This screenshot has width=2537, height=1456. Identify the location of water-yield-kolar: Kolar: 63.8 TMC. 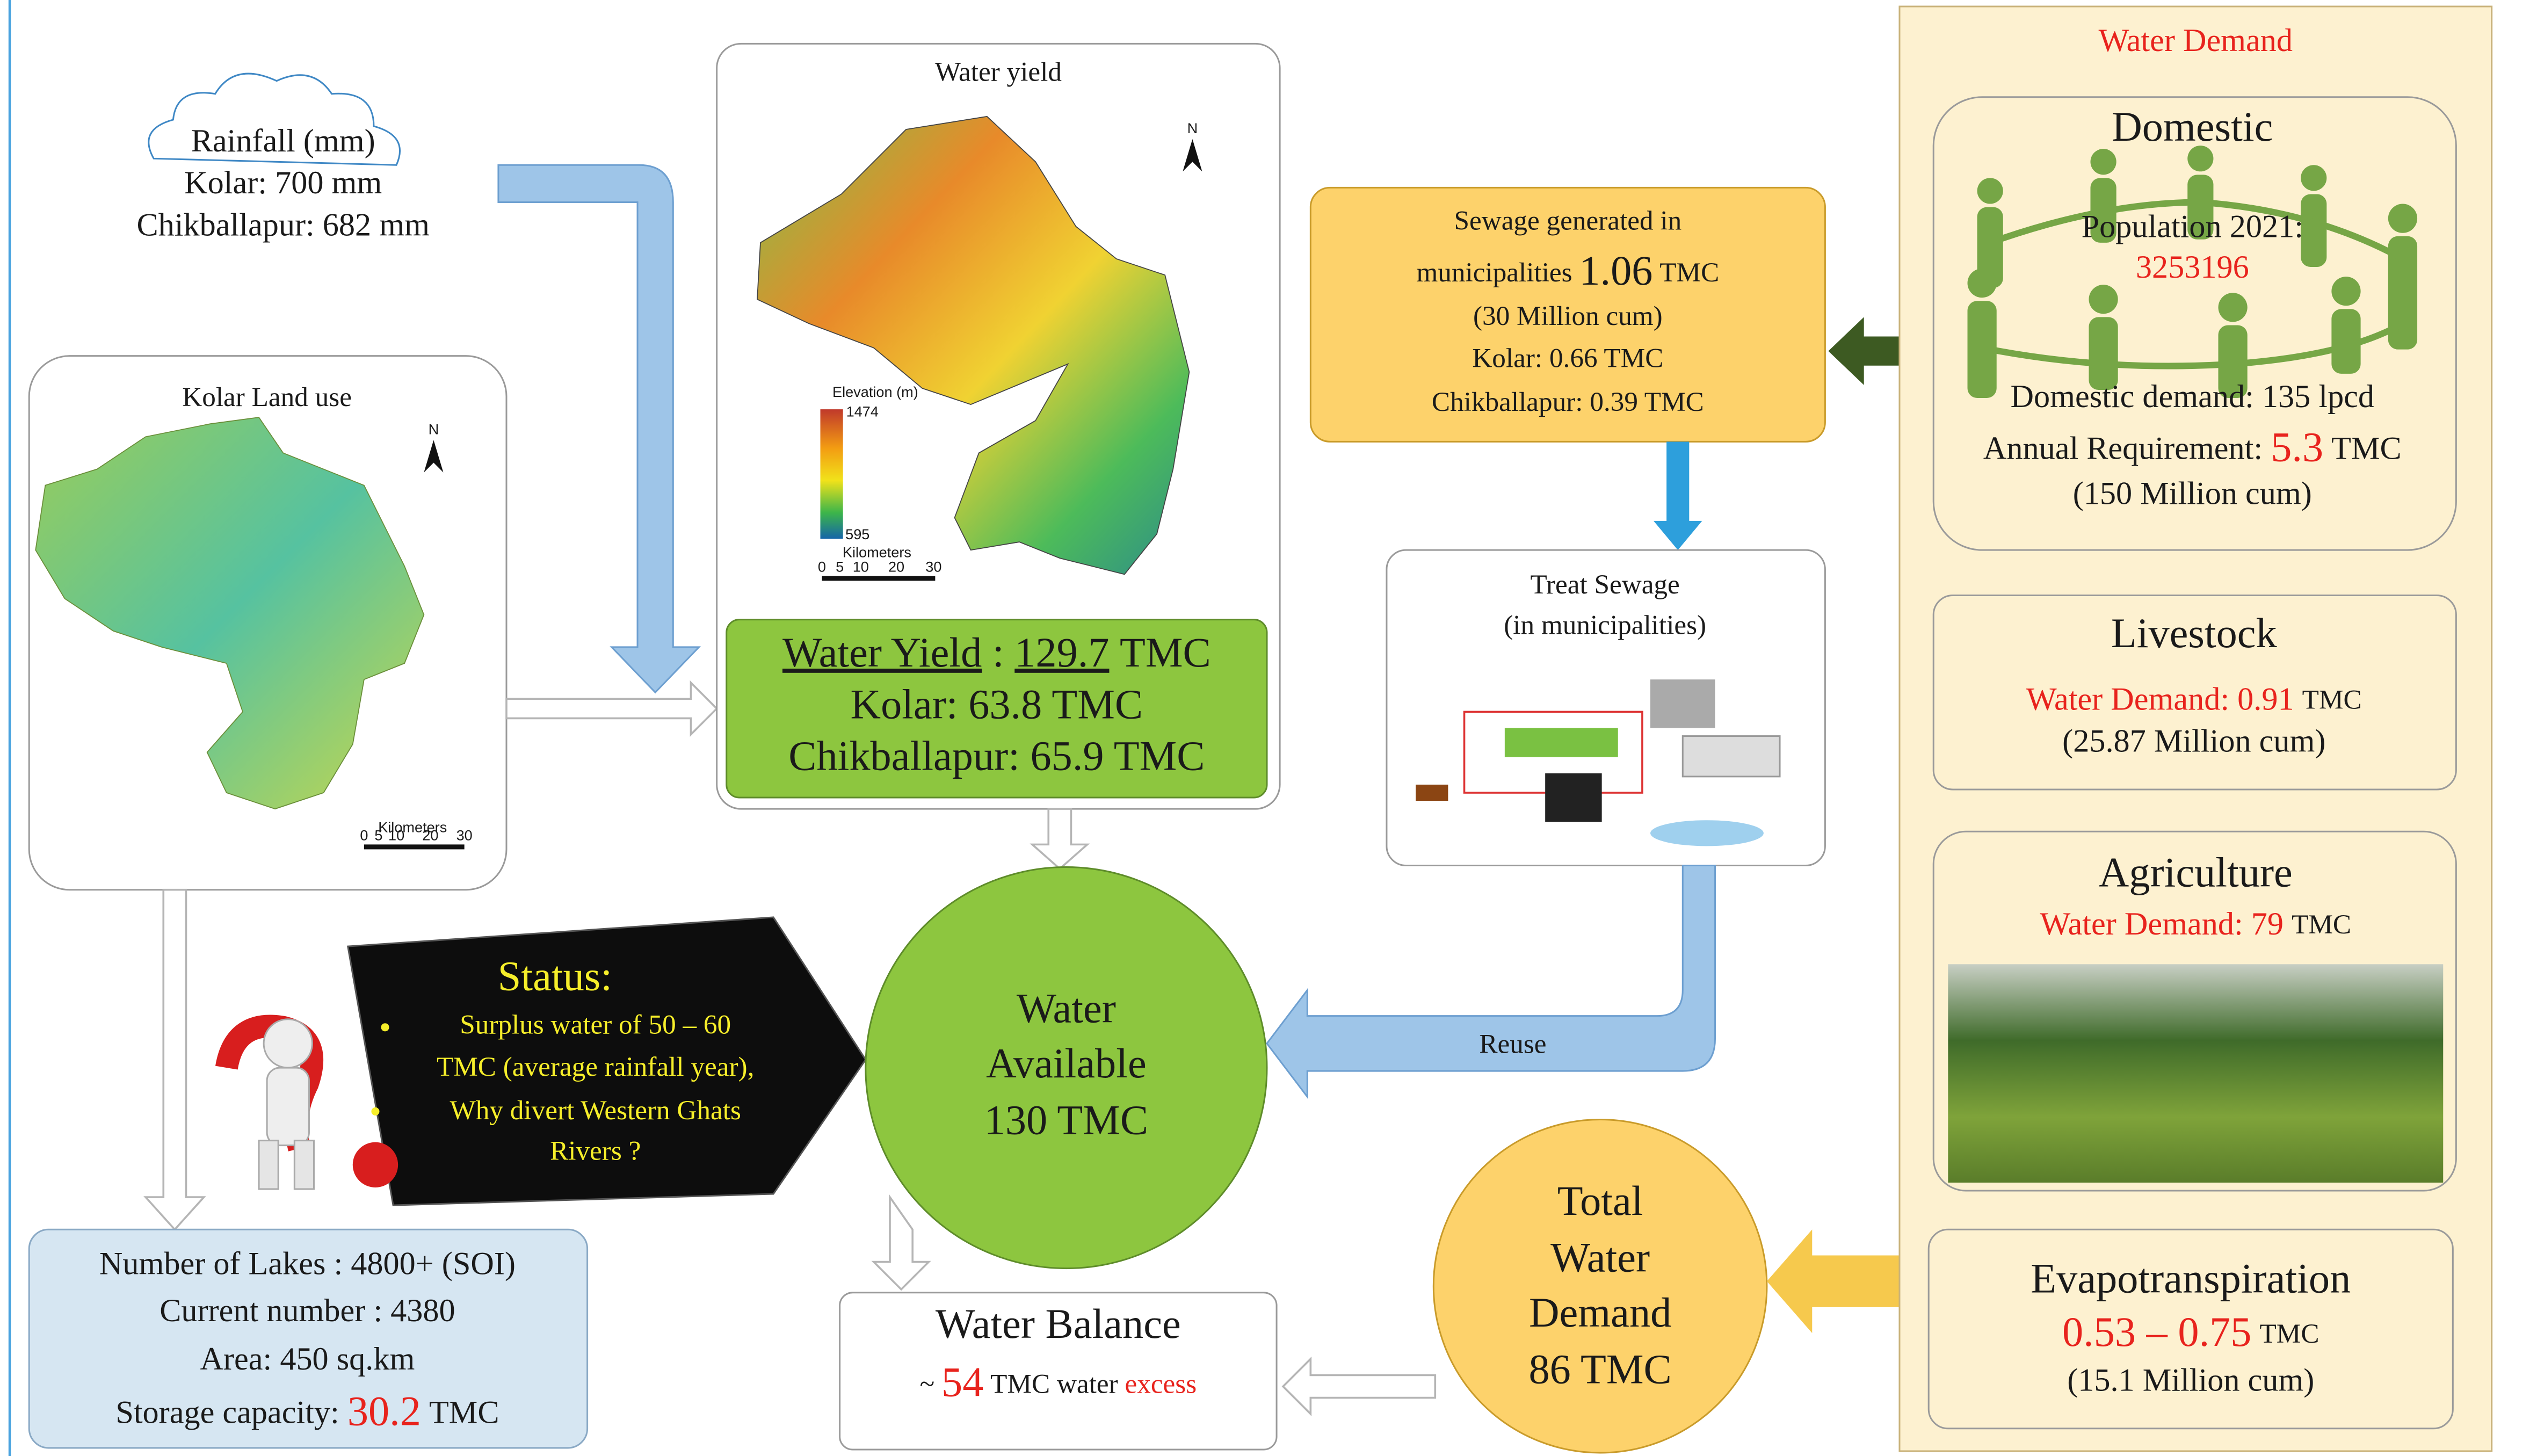
(997, 704).